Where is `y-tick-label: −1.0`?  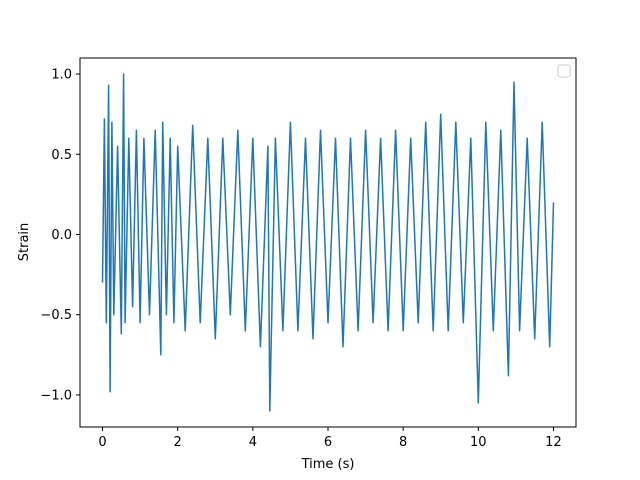 y-tick-label: −1.0 is located at coordinates (56, 395).